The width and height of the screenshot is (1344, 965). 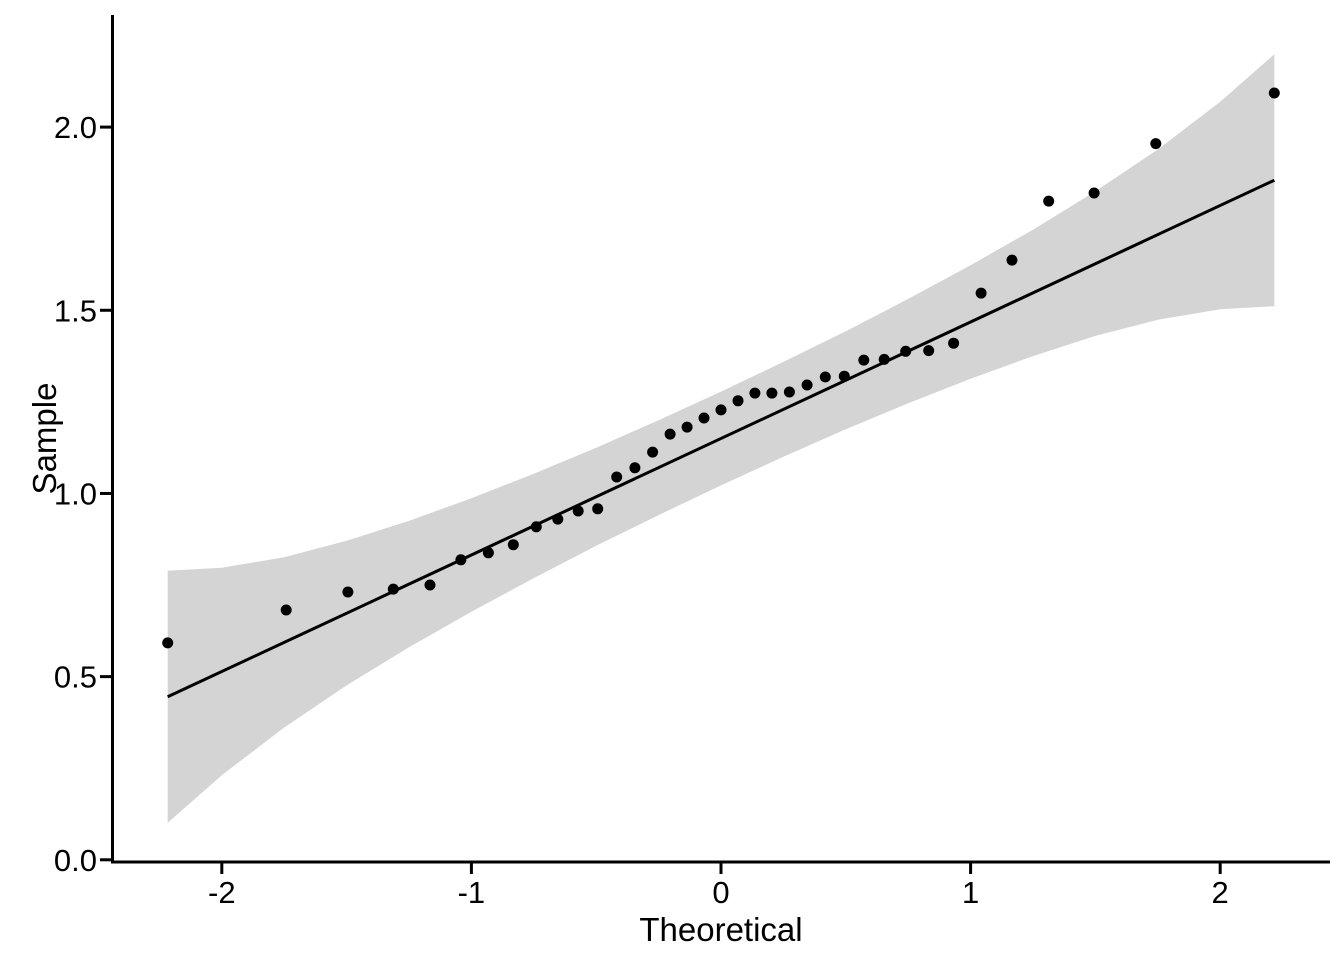 I want to click on x-tick-label: 0, so click(x=720, y=892).